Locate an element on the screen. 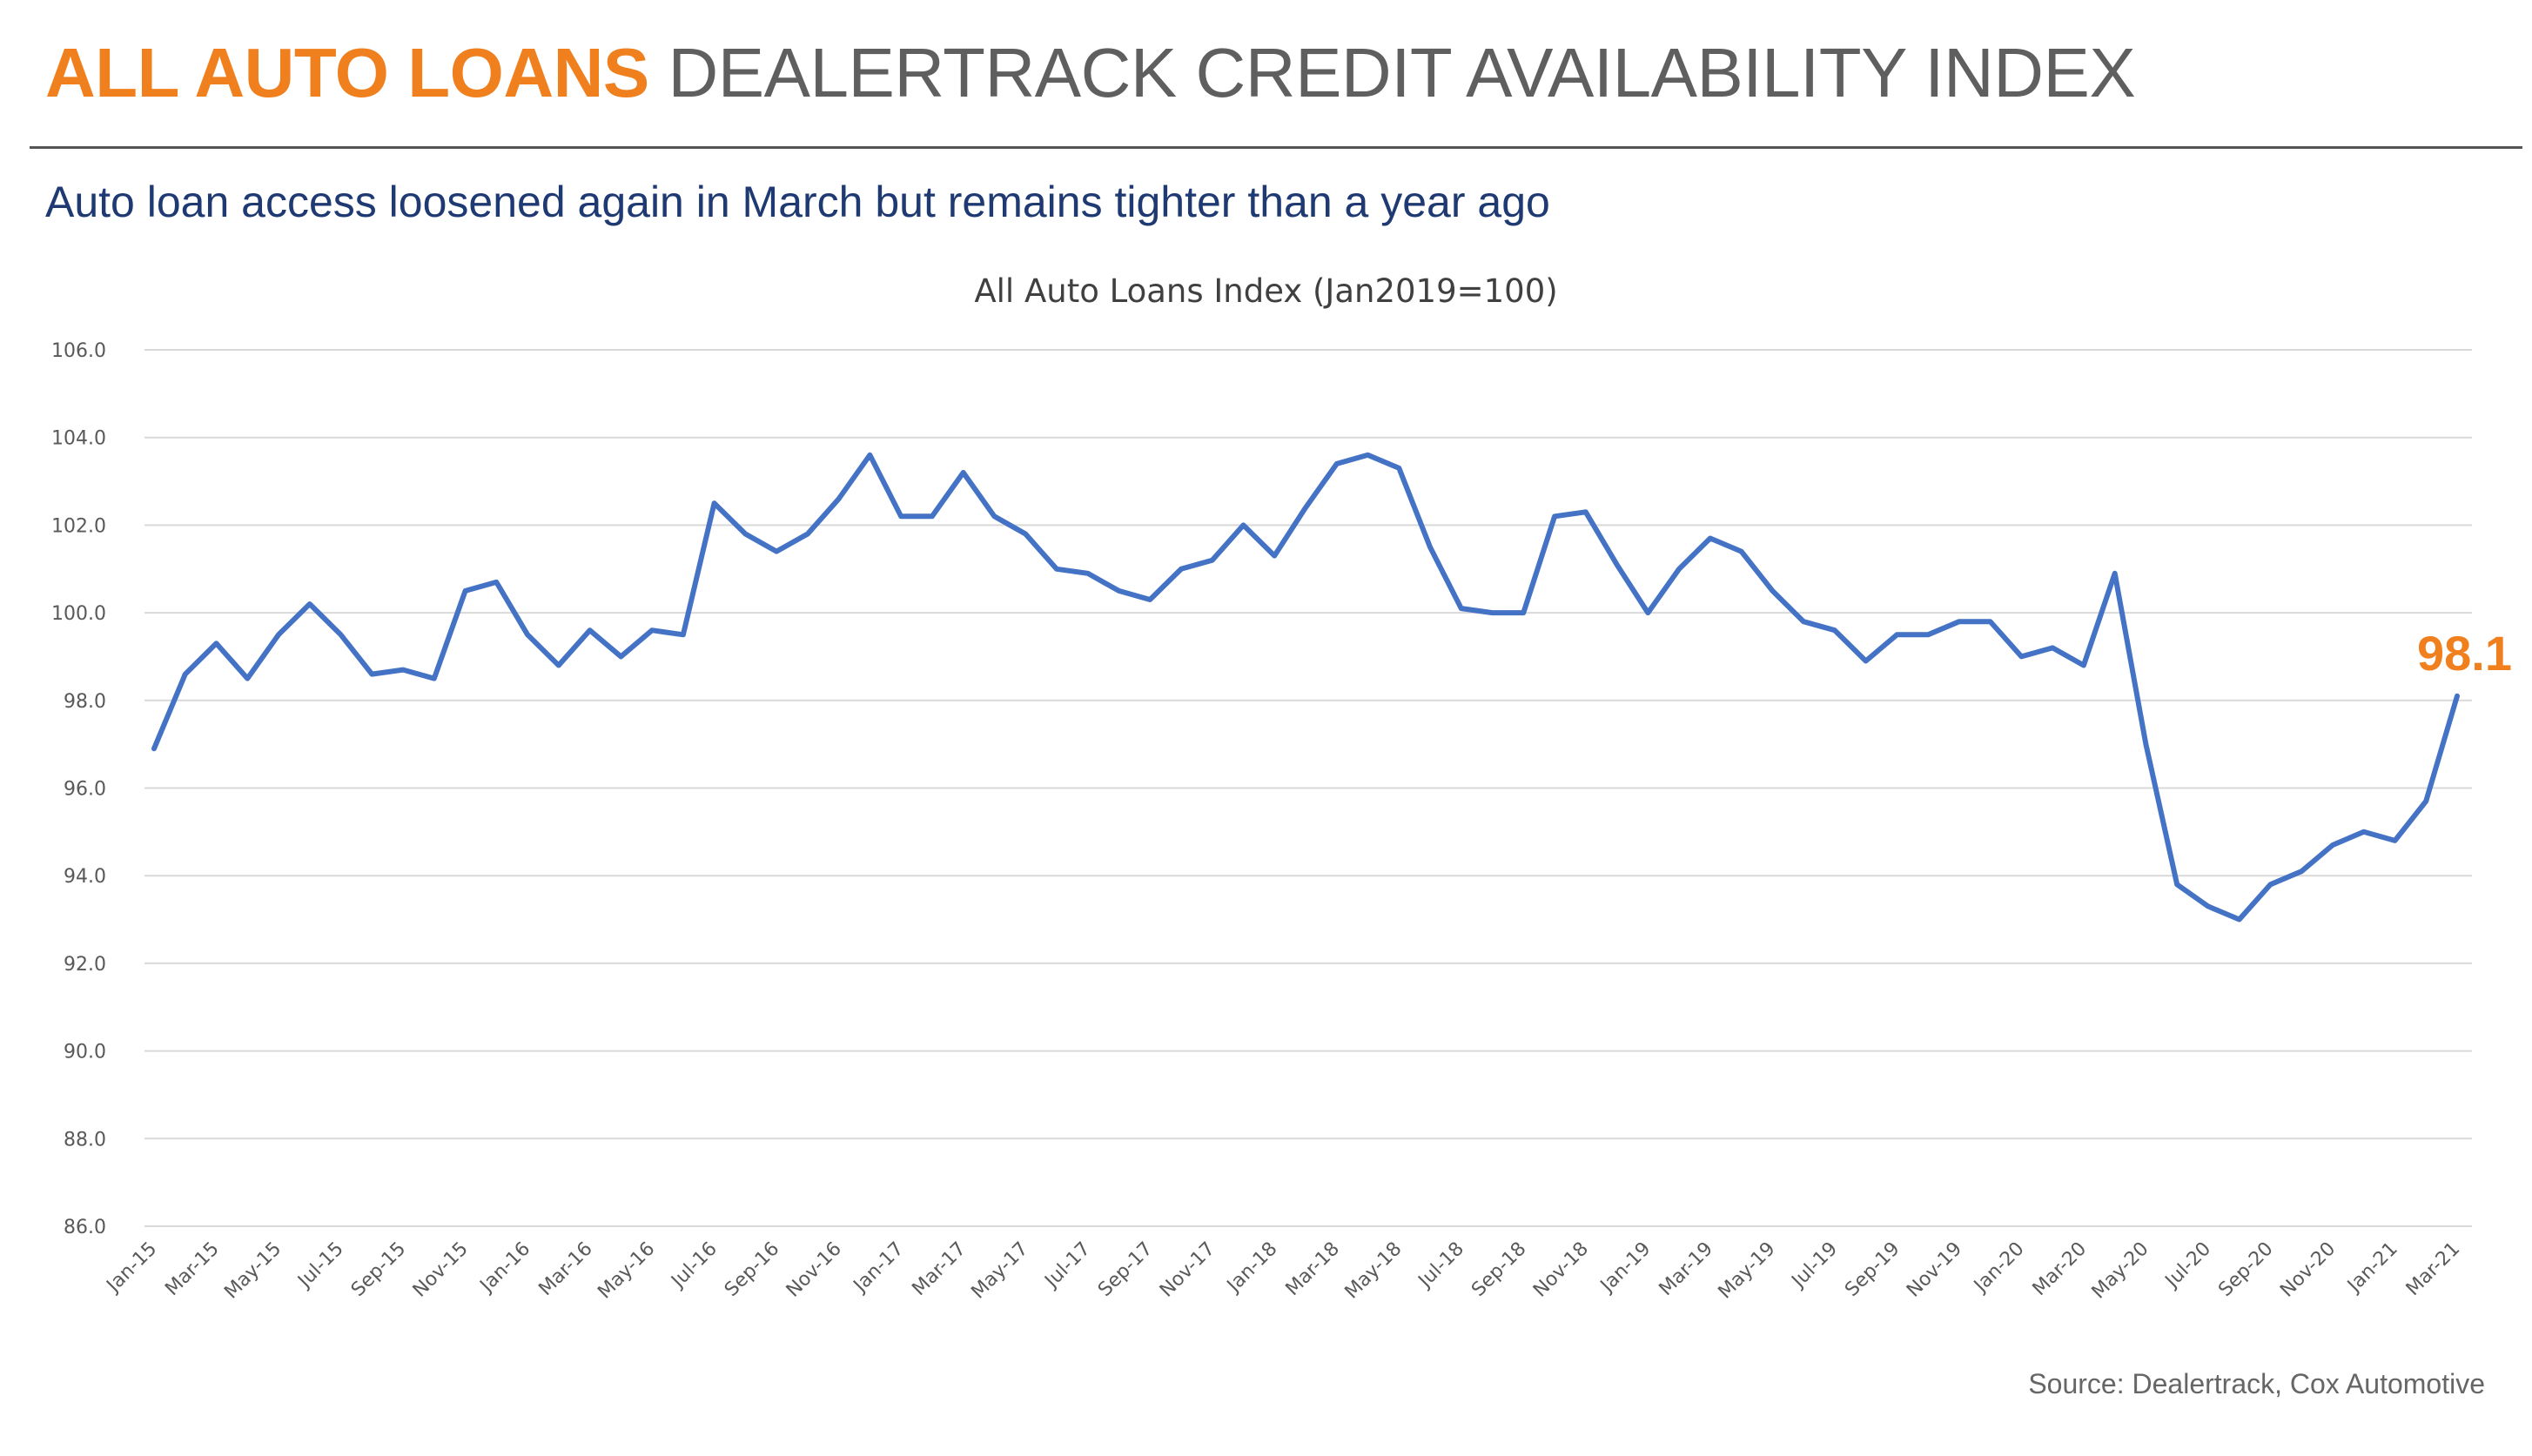 The height and width of the screenshot is (1456, 2532). x-tick-label: Nov-17 is located at coordinates (1187, 1270).